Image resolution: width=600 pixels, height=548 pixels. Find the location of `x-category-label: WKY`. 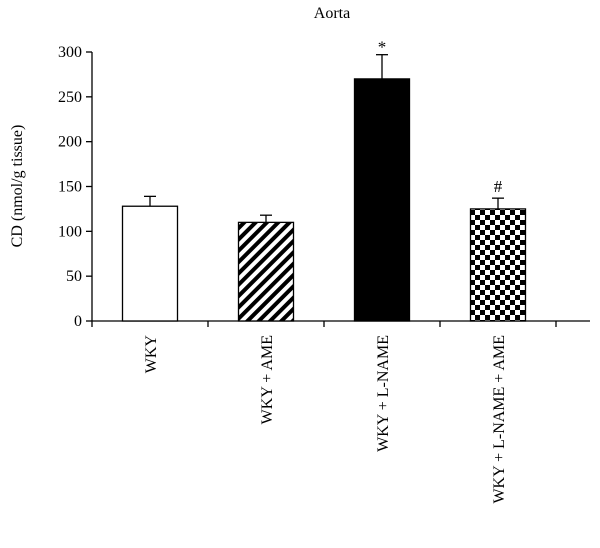

x-category-label: WKY is located at coordinates (151, 354).